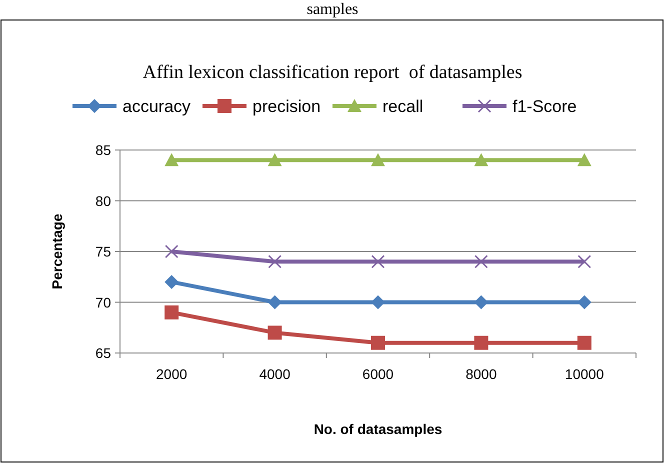 This screenshot has width=665, height=464. What do you see at coordinates (103, 252) in the screenshot?
I see `y-tick-label: 75` at bounding box center [103, 252].